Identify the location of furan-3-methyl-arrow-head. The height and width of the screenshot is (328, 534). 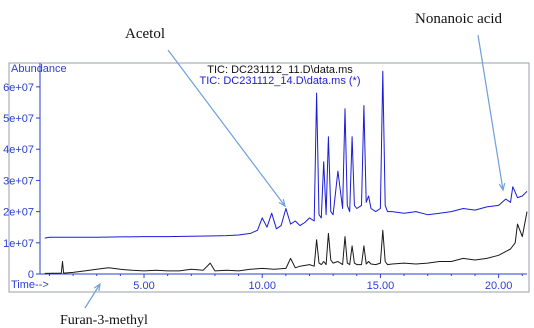
(97, 287).